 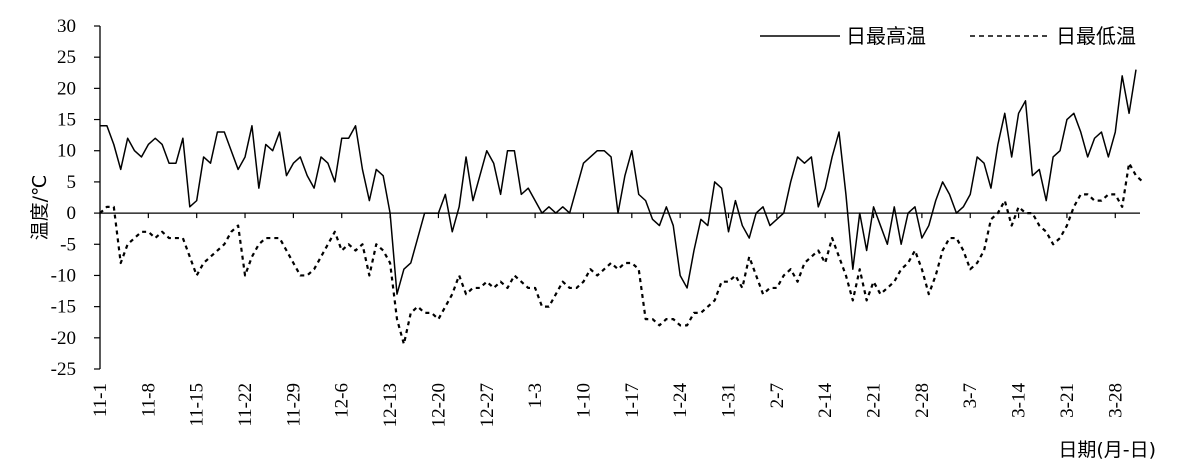 I want to click on x-tick-label: 3-21, so click(x=1067, y=400).